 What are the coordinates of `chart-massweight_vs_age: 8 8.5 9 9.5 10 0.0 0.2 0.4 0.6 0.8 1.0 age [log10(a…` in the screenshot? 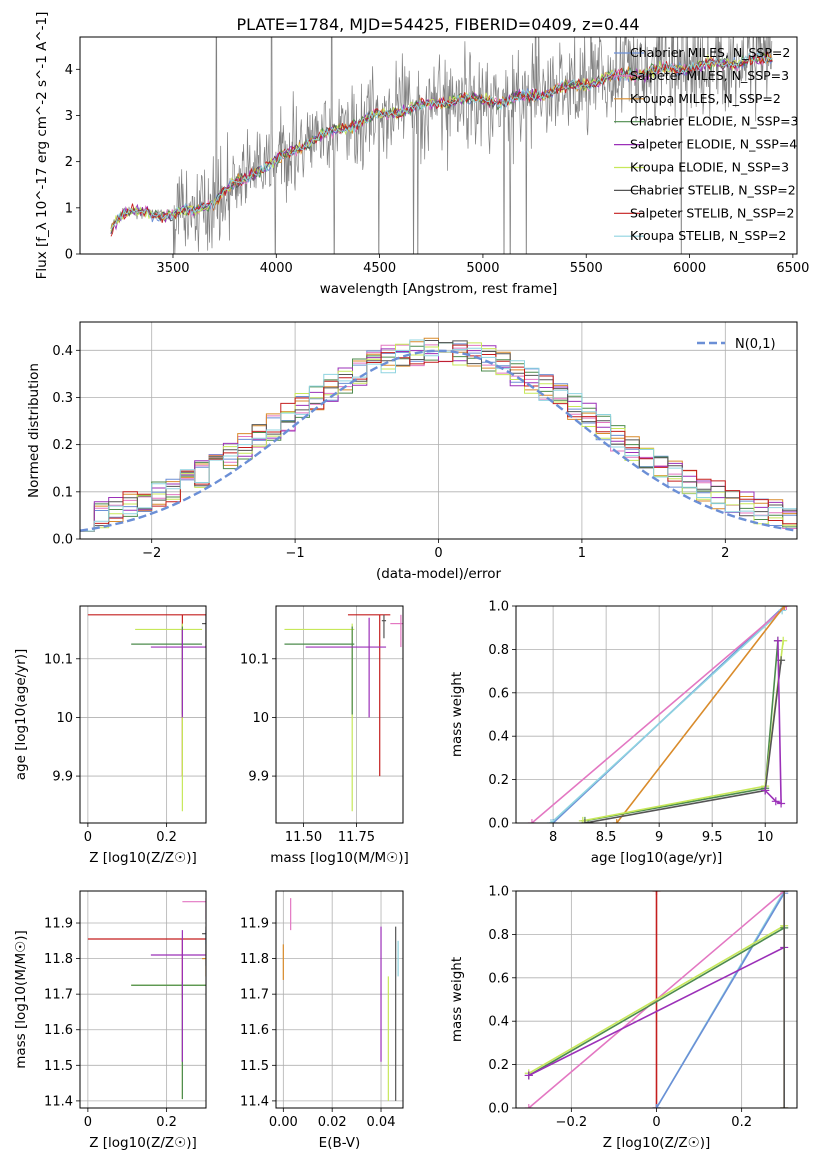 It's located at (623, 733).